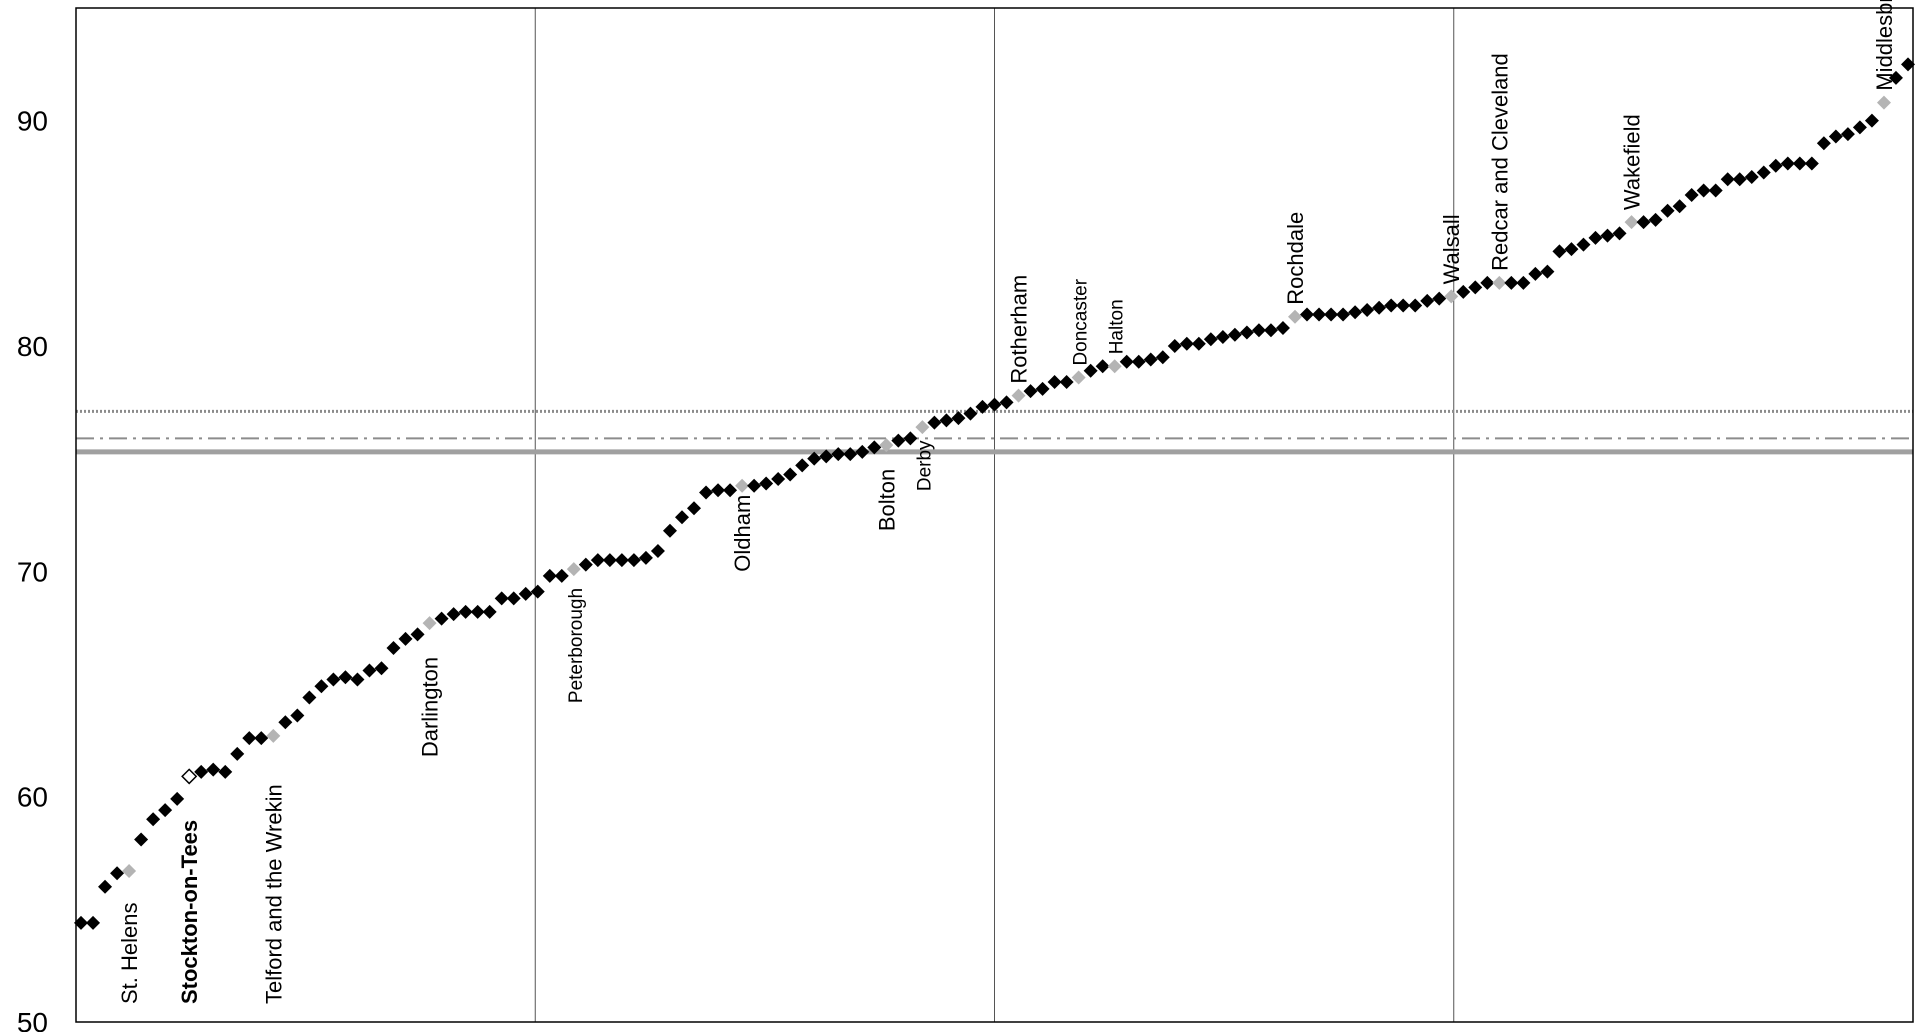 This screenshot has height=1032, width=1917. I want to click on point-label: St. Helens, so click(129, 954).